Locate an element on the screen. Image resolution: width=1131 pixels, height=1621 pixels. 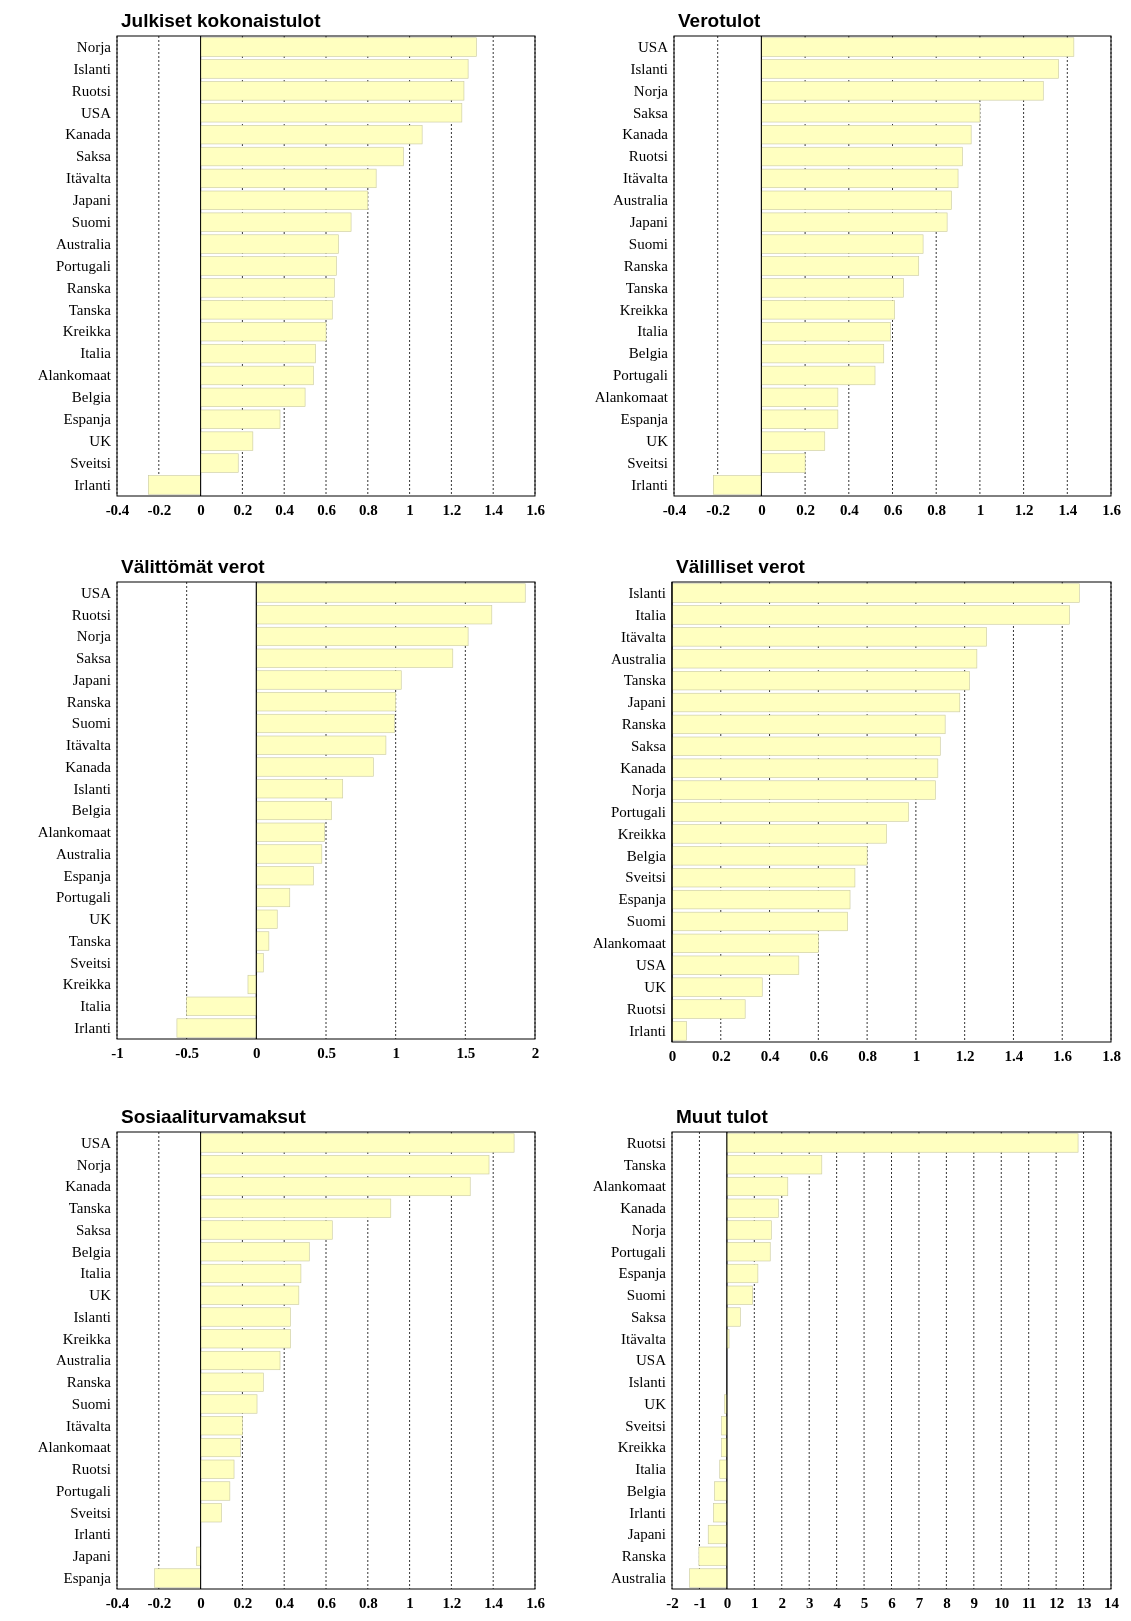
x-tick-label: 1.5 is located at coordinates (466, 1052).